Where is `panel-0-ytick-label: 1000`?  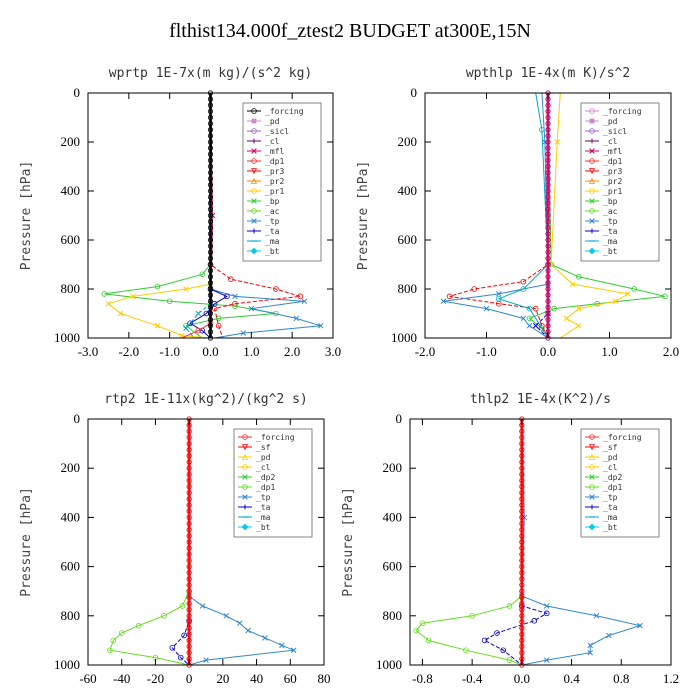
panel-0-ytick-label: 1000 is located at coordinates (67, 337).